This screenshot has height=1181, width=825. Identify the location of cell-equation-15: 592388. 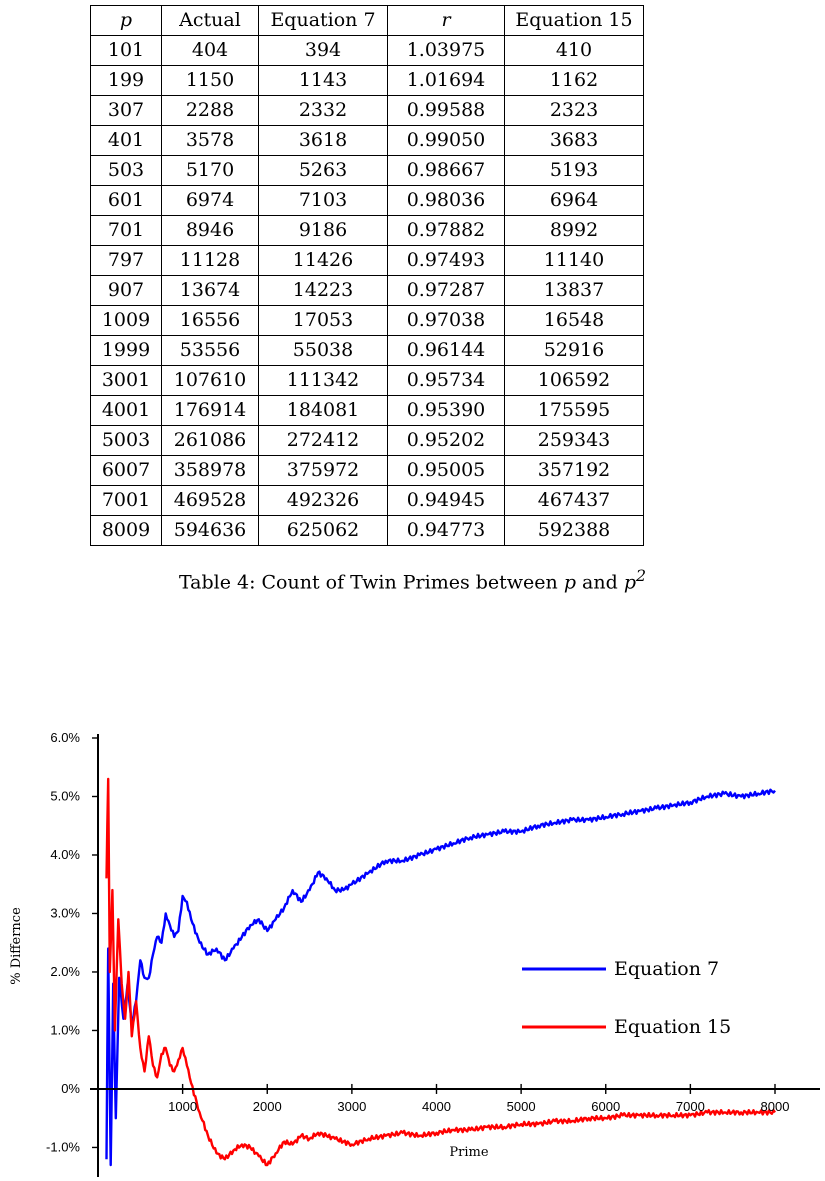
(574, 530).